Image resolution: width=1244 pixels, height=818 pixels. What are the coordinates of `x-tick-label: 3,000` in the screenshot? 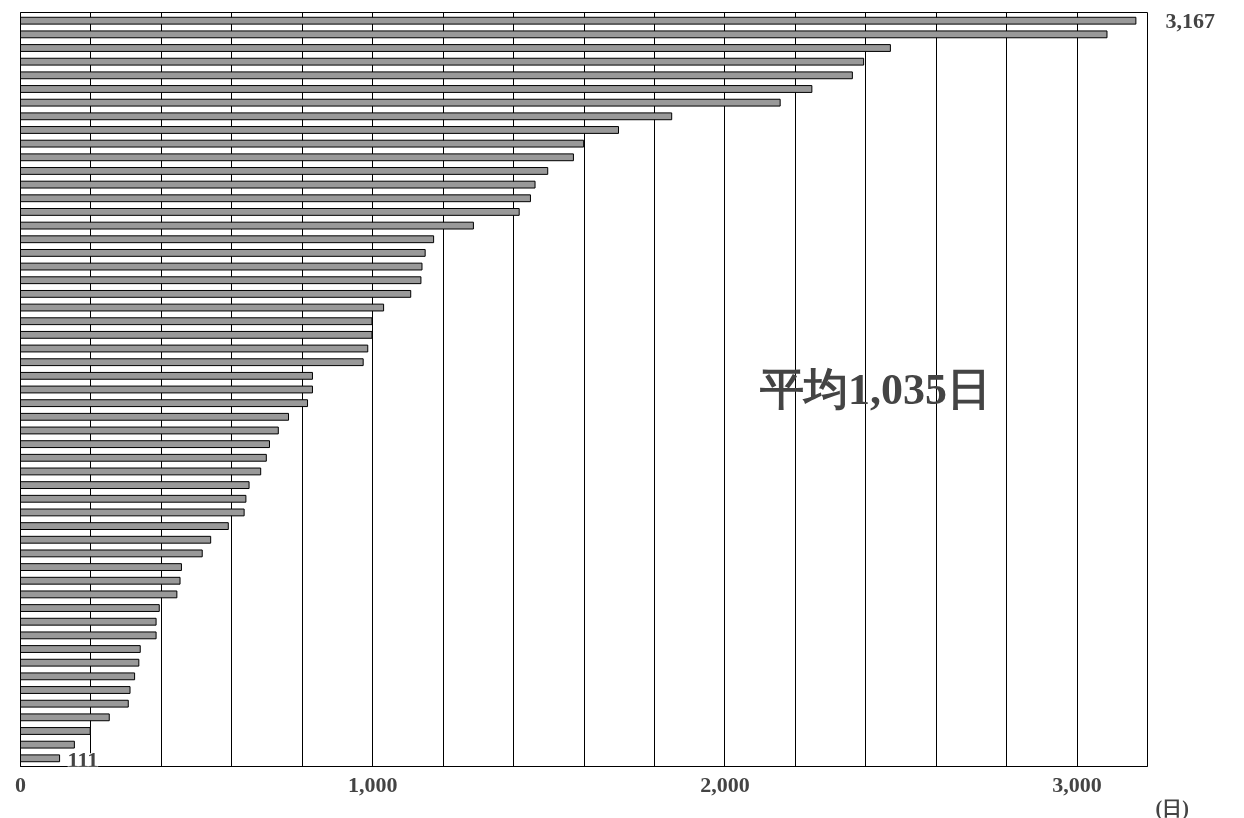 It's located at (1077, 784).